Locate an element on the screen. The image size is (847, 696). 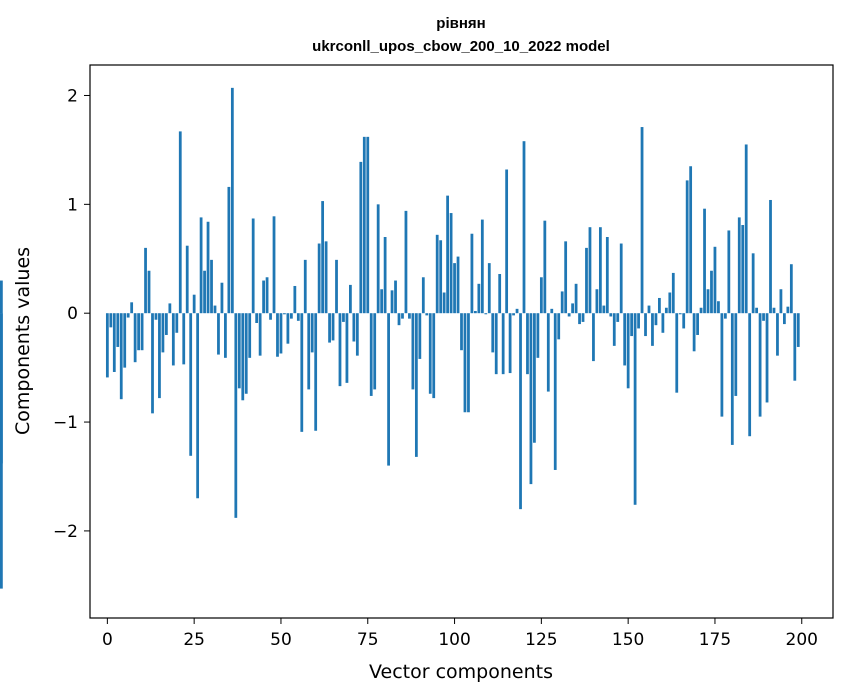
y-tick-label: 2 is located at coordinates (72, 96).